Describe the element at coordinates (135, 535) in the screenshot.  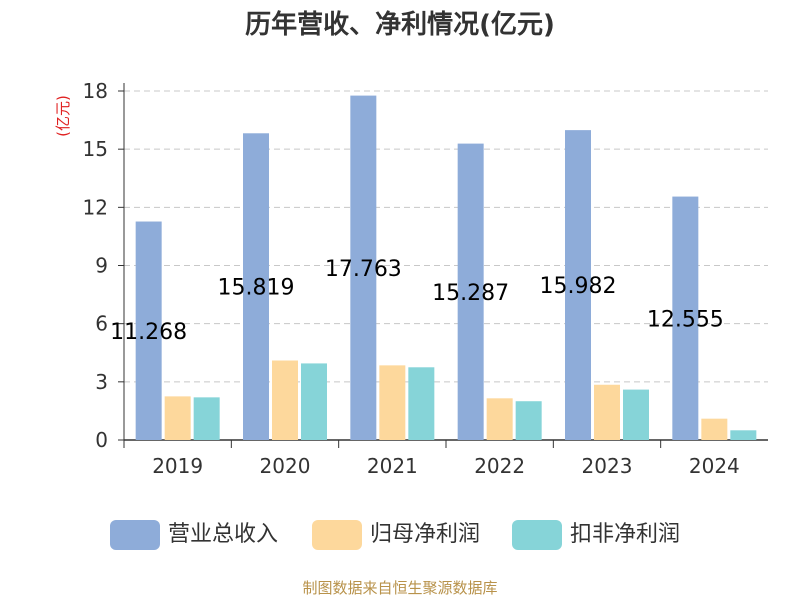
I see `legend-swatch-revenue` at that location.